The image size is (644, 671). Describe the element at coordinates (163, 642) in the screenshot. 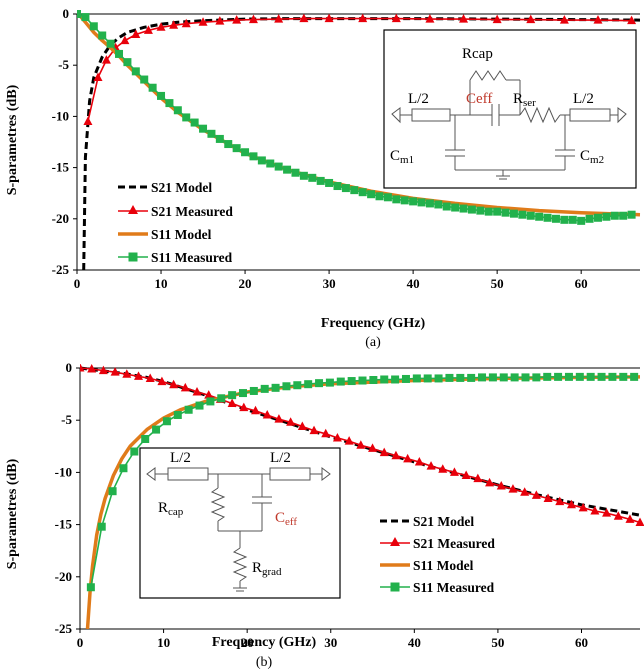

I see `x-tick-label: 10` at that location.